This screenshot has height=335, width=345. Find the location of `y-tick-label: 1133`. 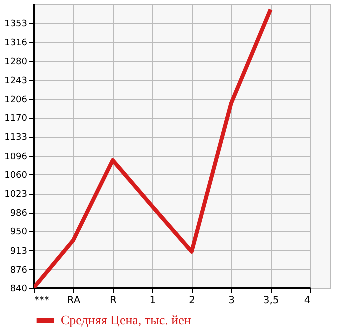

y-tick-label: 1133 is located at coordinates (16, 138).